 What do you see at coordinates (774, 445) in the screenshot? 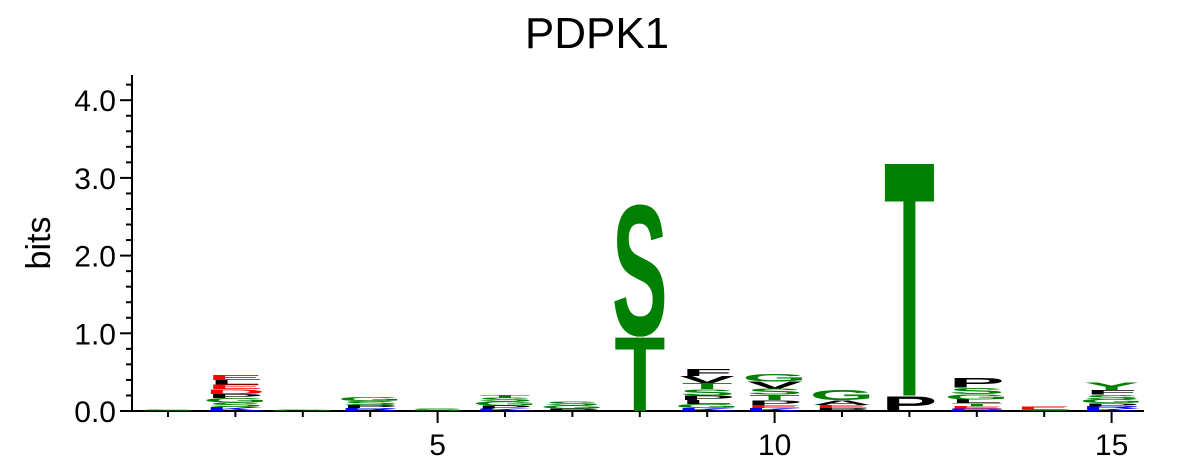
I see `x-tick-label: 10` at bounding box center [774, 445].